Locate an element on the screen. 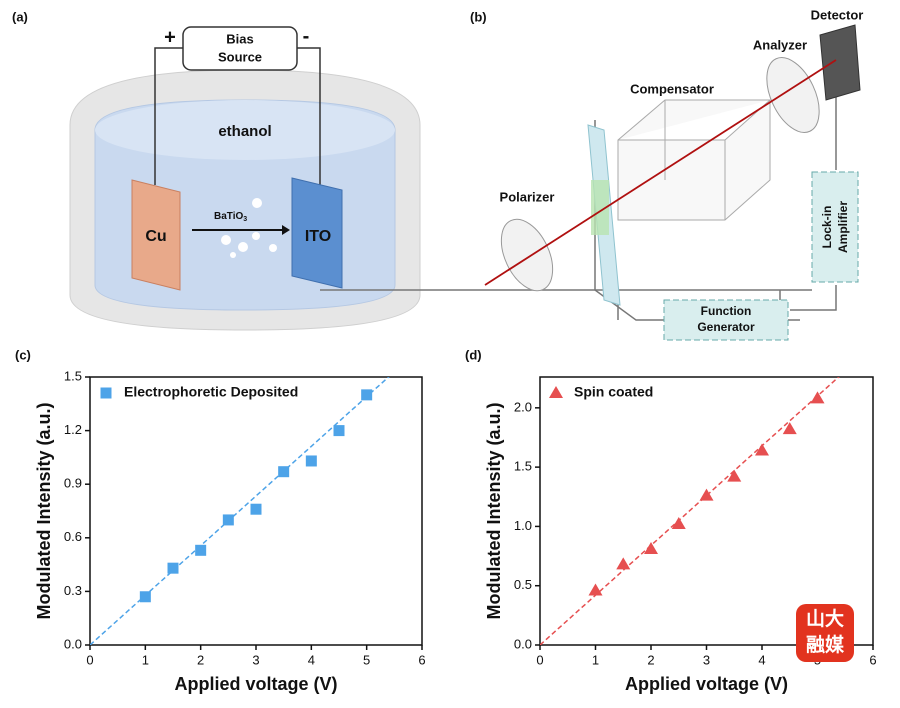 The width and height of the screenshot is (900, 708). particle-label: BaTiO3 is located at coordinates (230, 217).